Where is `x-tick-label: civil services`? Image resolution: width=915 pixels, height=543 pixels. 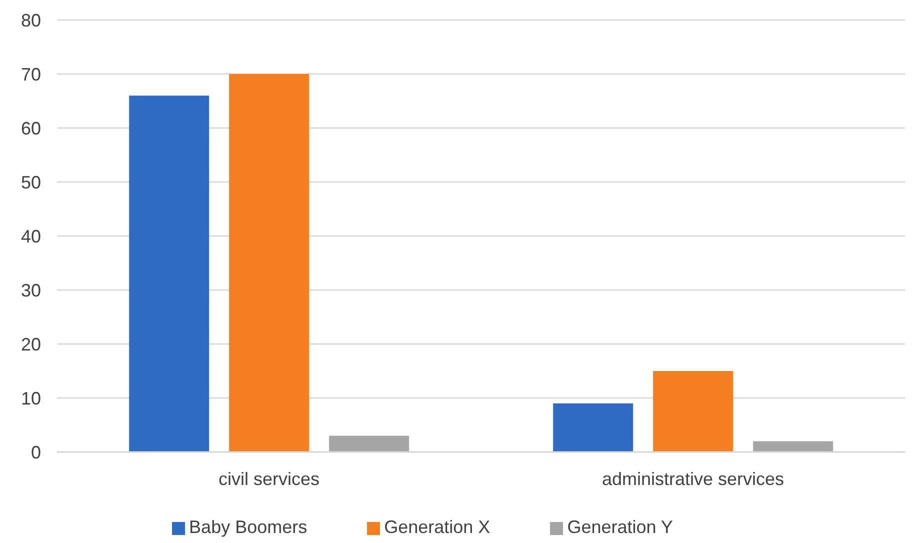
x-tick-label: civil services is located at coordinates (269, 478).